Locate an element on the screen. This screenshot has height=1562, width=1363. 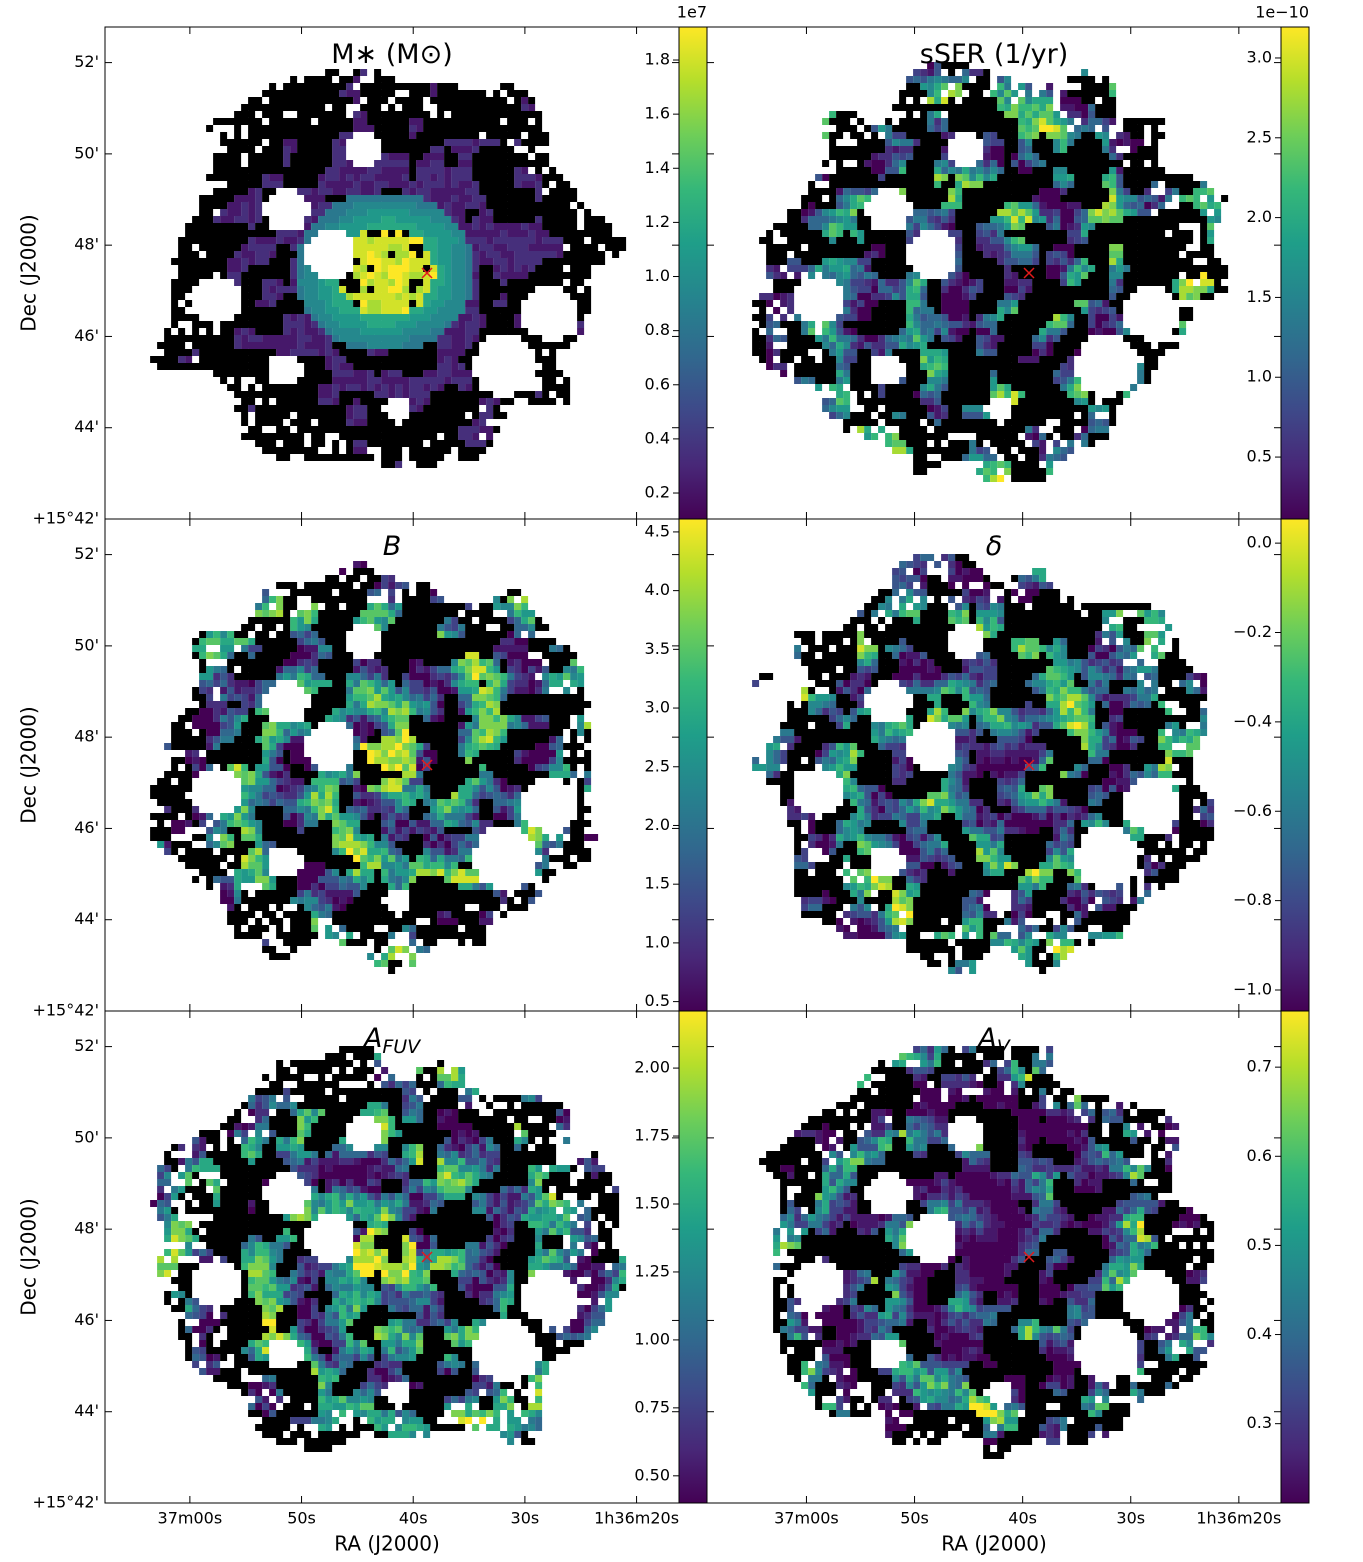
colorbar-tick-label: 1.5 is located at coordinates (1259, 296).